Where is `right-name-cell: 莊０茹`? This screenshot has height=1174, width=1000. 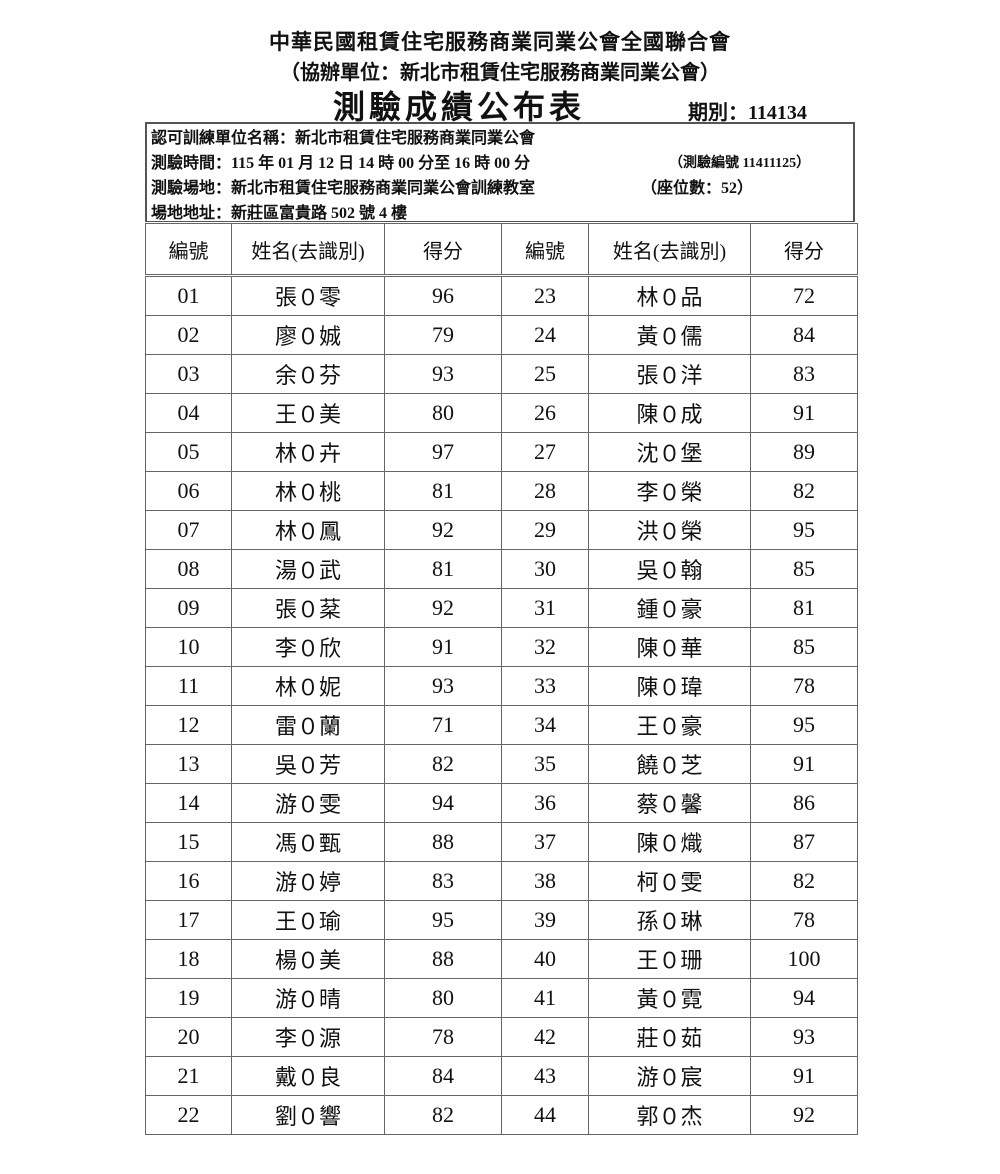
right-name-cell: 莊０茹 is located at coordinates (669, 1037).